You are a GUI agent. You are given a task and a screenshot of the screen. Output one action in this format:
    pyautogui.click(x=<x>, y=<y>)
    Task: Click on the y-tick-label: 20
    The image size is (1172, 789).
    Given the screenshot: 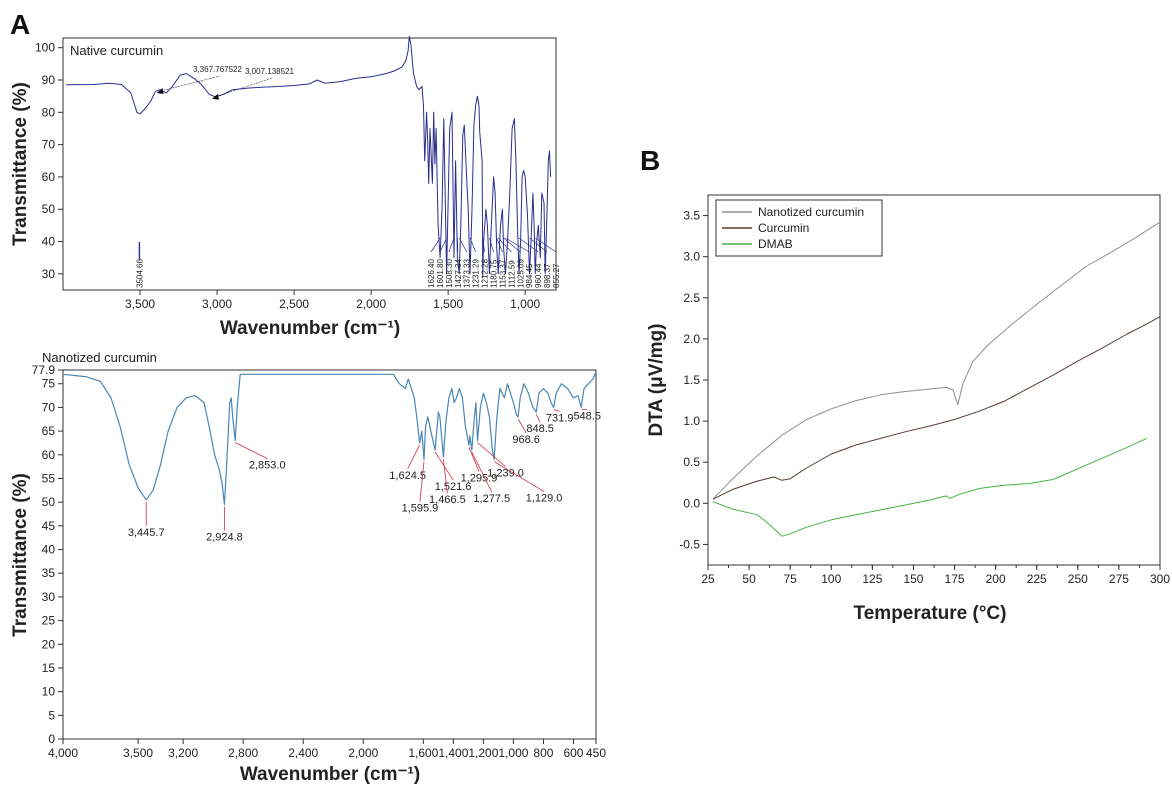 What is the action you would take?
    pyautogui.click(x=49, y=644)
    